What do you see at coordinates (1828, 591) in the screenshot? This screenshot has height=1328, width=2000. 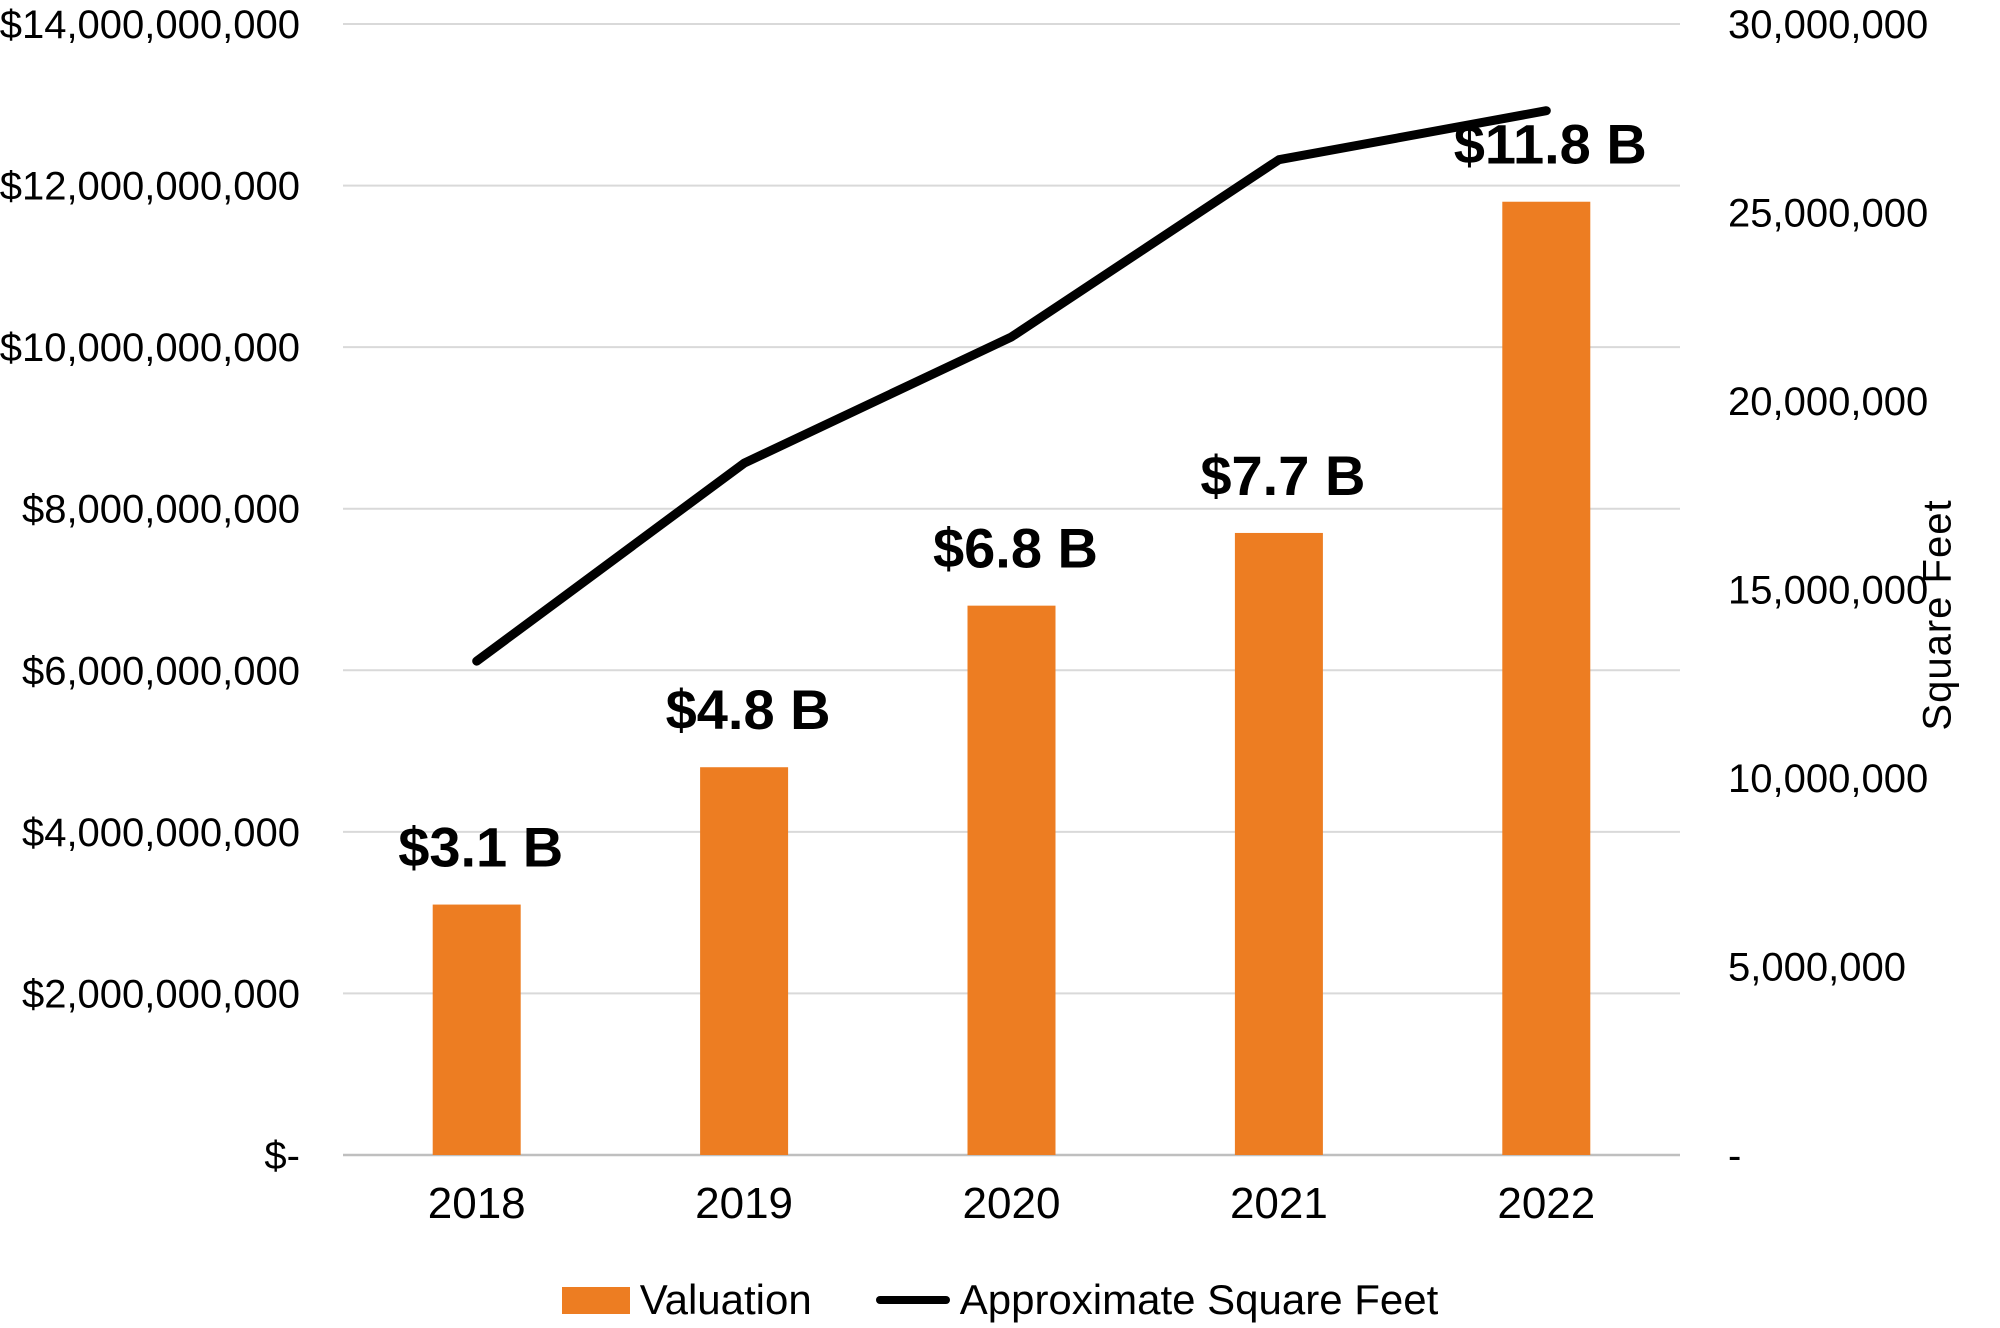 I see `right-axis-tick-label: 15,000,000` at bounding box center [1828, 591].